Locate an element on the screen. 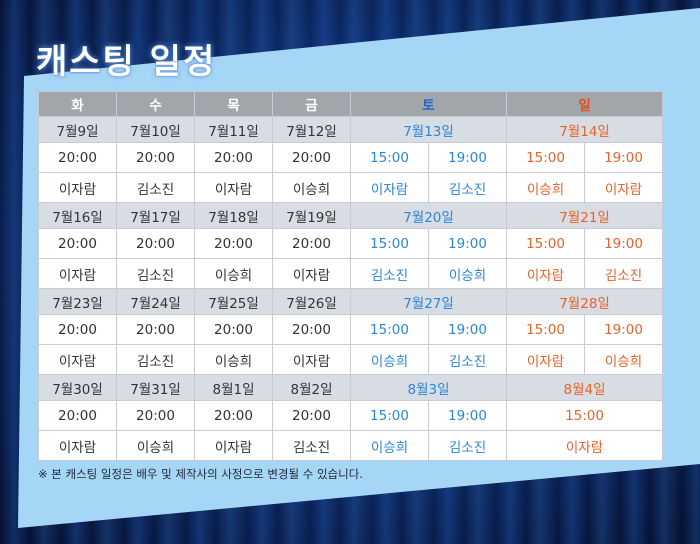 This screenshot has height=544, width=700. date-cell-saturday: 8월3일 is located at coordinates (428, 387).